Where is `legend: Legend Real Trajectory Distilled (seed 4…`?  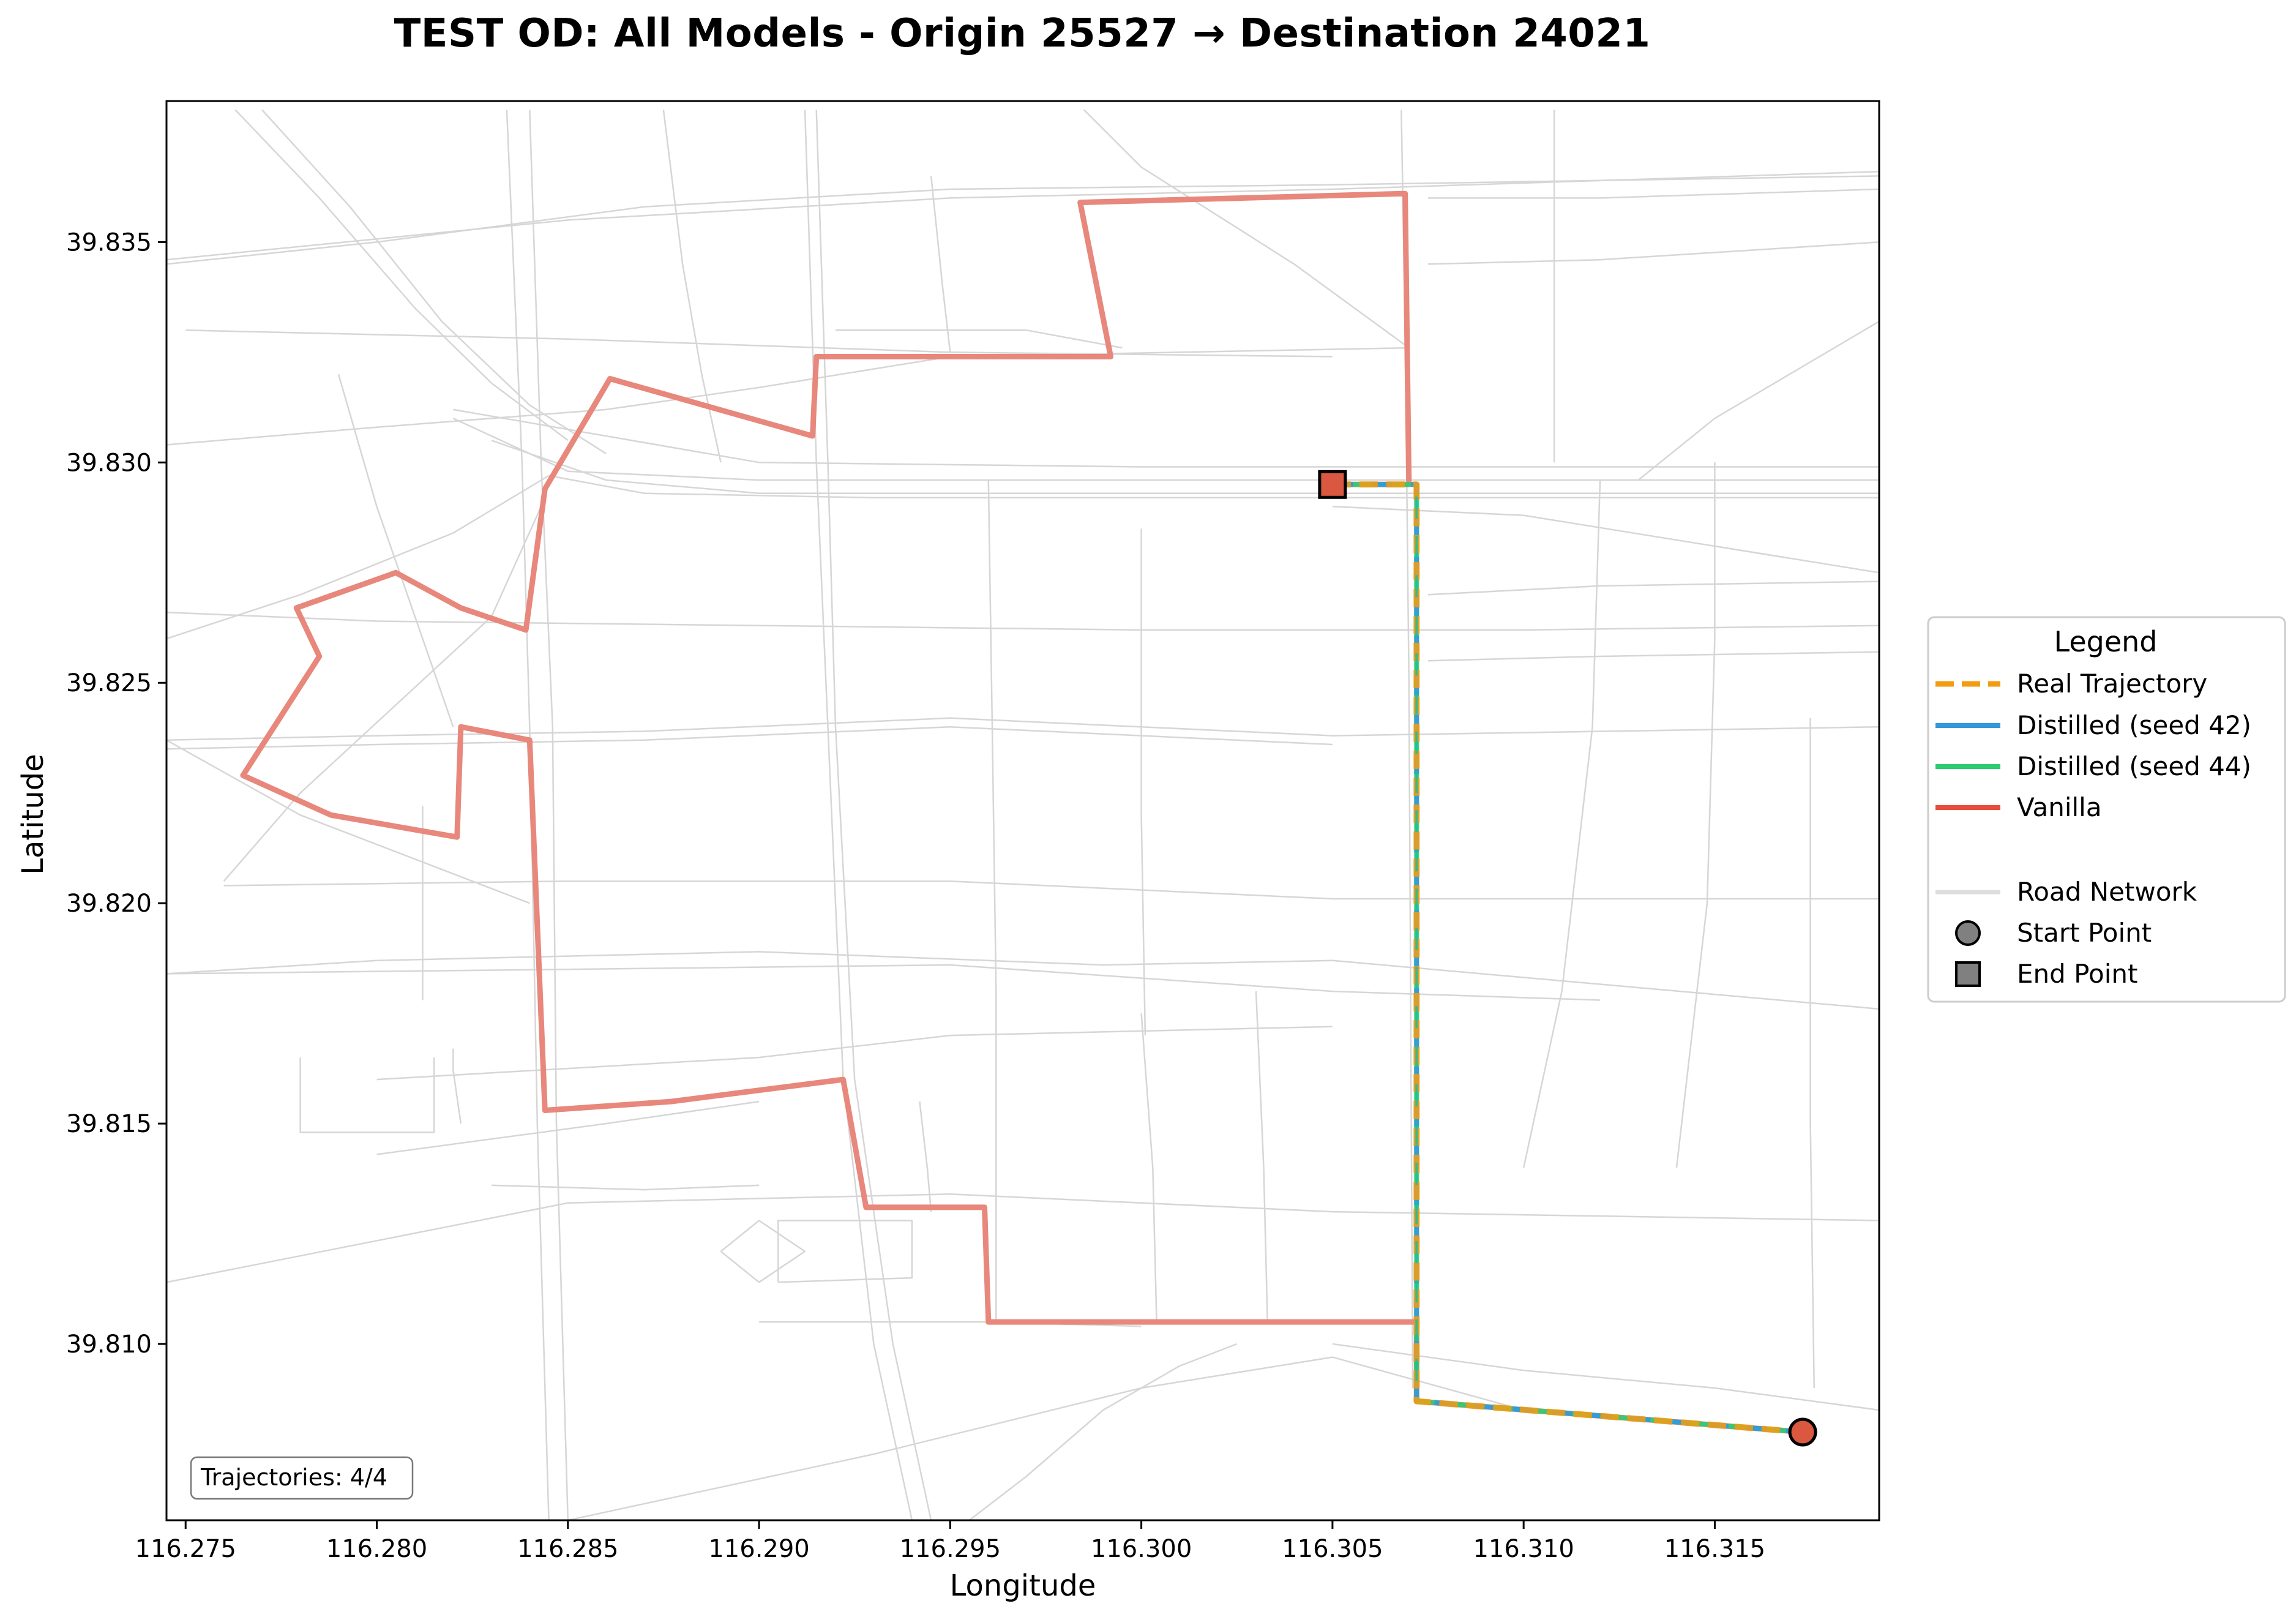
legend: Legend Real Trajectory Distilled (seed 4… is located at coordinates (2106, 809).